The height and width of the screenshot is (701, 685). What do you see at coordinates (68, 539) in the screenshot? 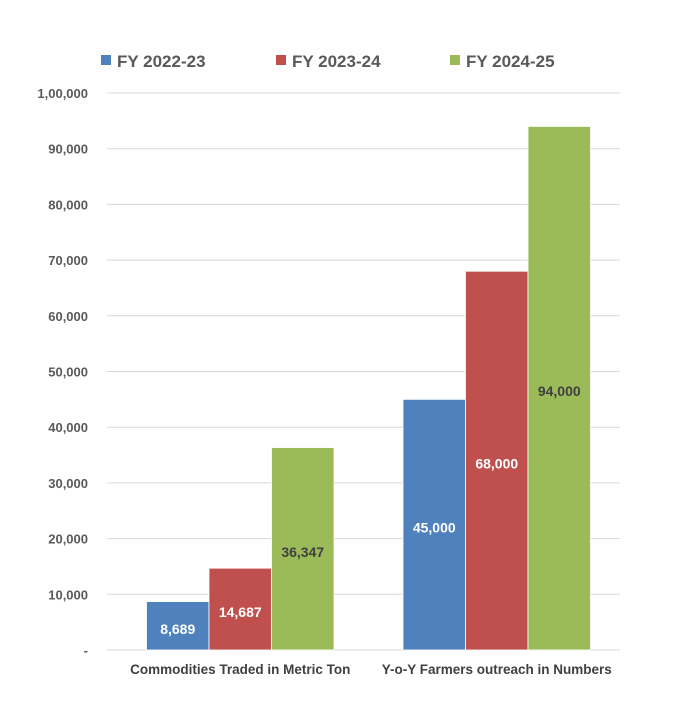
I see `y-tick-label: 20,000` at bounding box center [68, 539].